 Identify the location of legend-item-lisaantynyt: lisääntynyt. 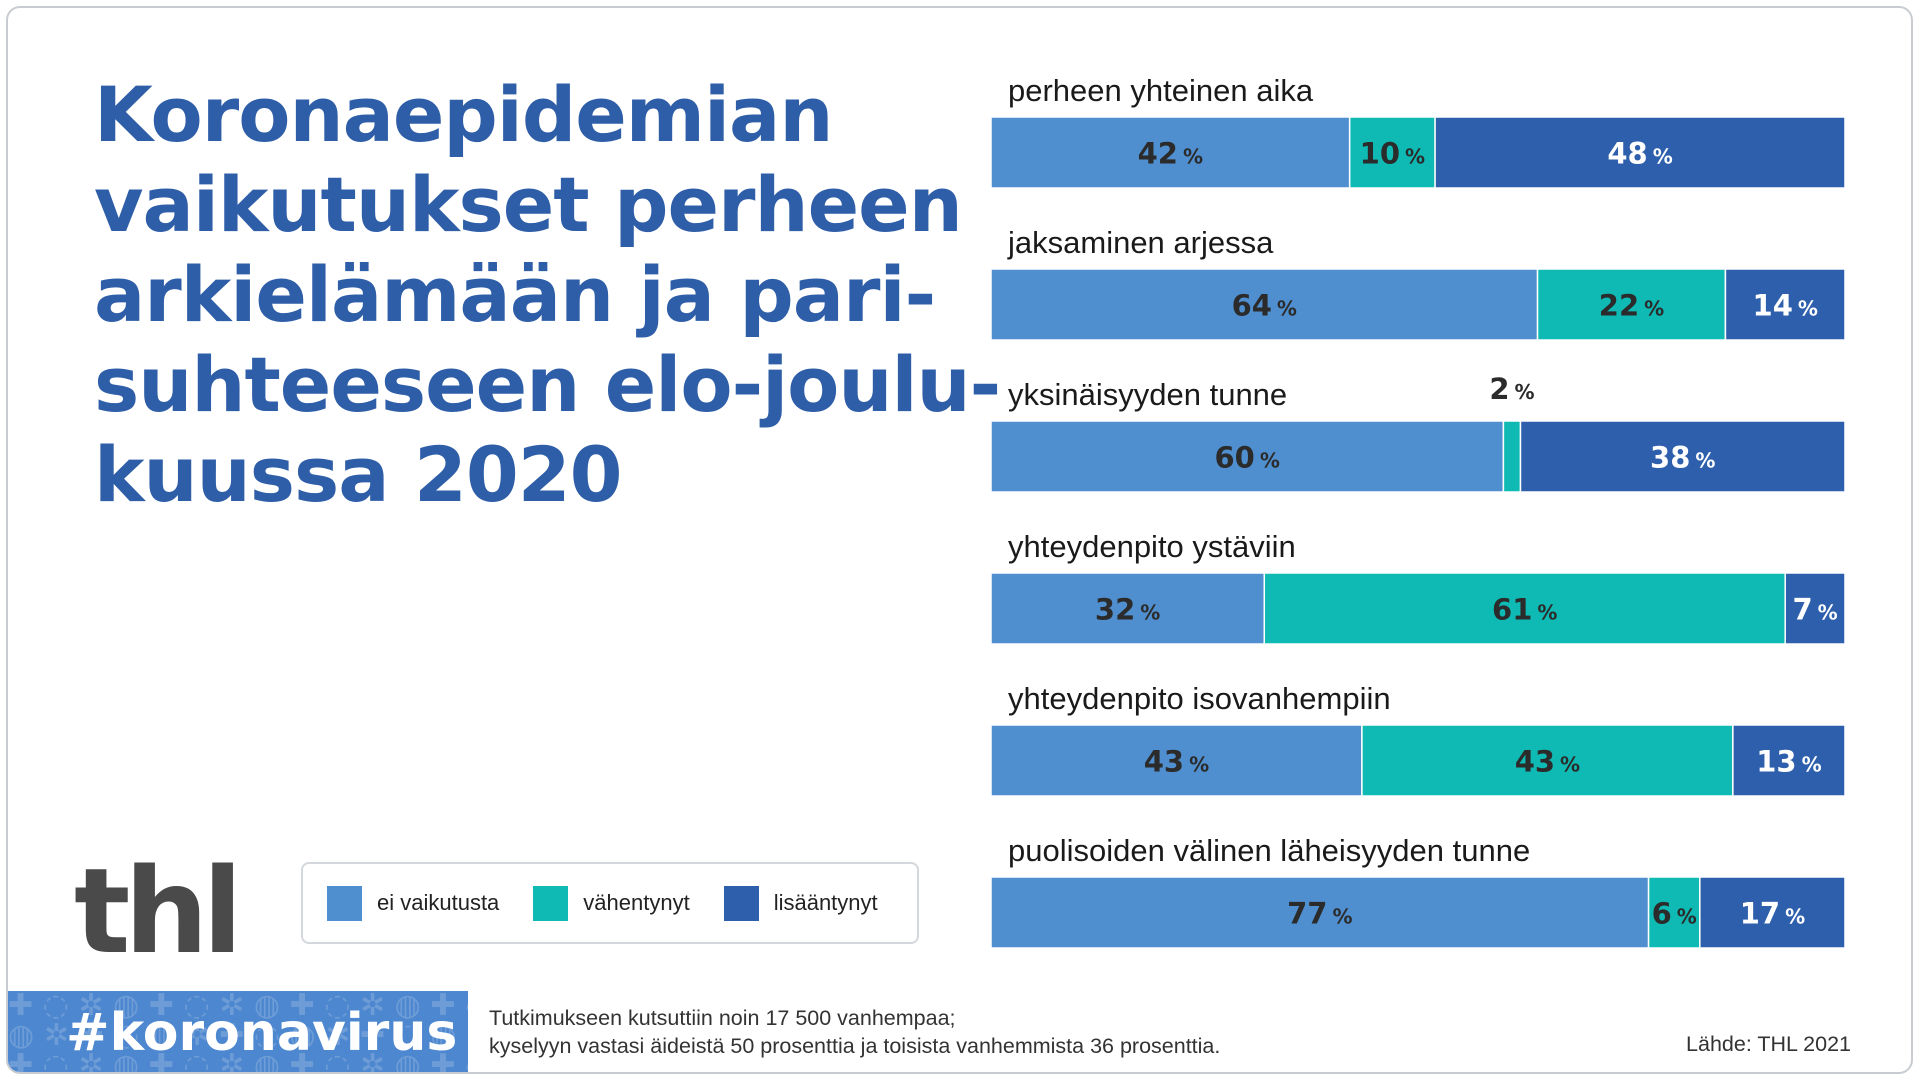
(800, 903).